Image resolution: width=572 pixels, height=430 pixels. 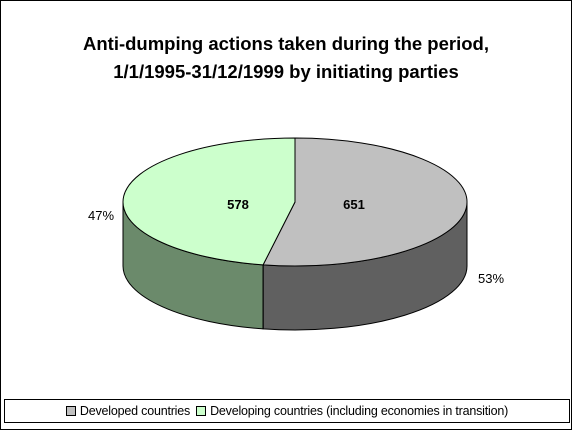 I want to click on legend-swatch-developed, so click(x=70, y=411).